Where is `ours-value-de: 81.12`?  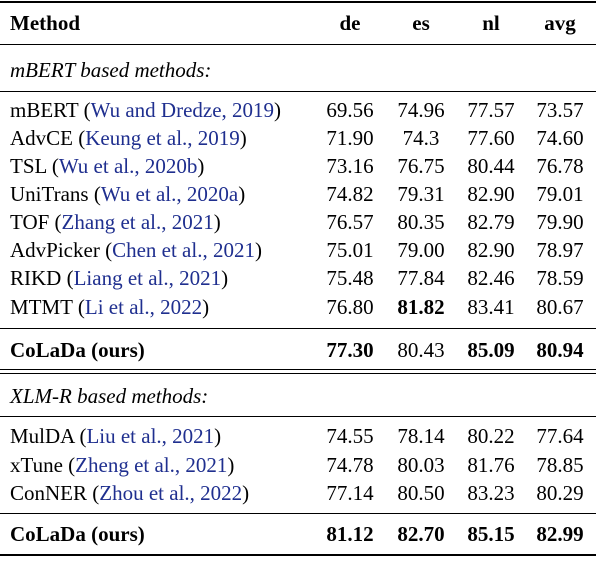
ours-value-de: 81.12 is located at coordinates (350, 534).